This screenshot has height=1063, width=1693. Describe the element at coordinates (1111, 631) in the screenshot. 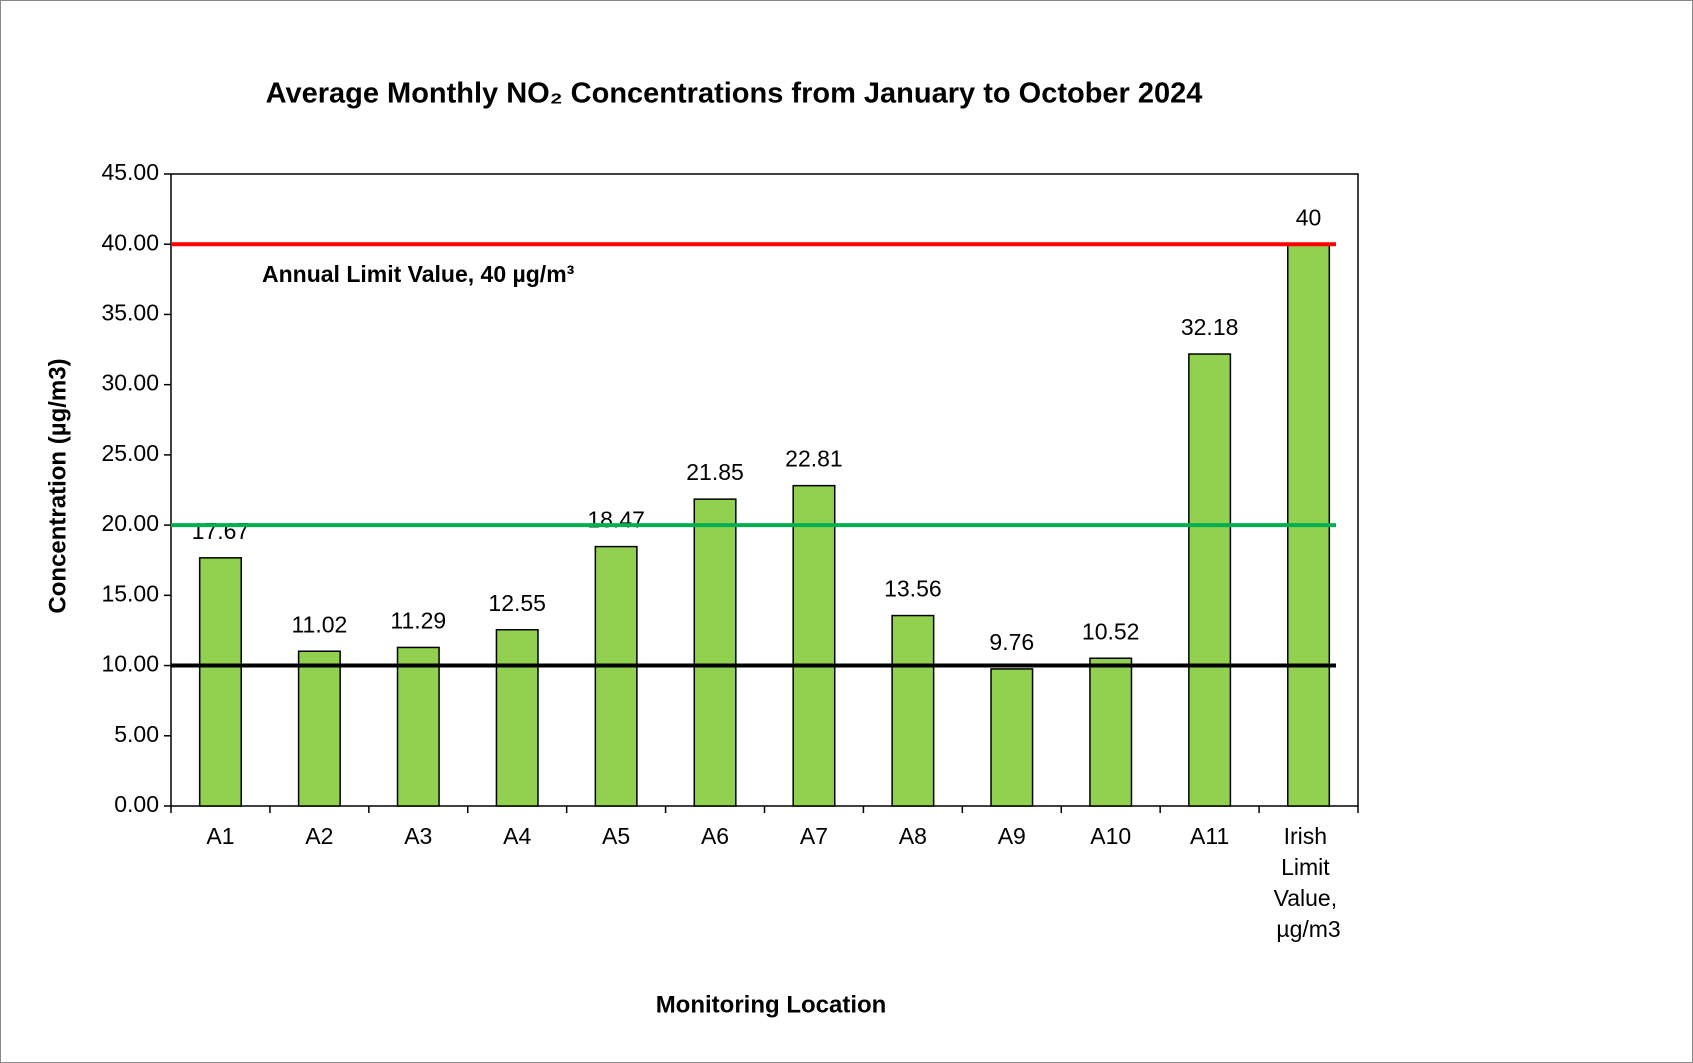

I see `data-label: 10.52` at that location.